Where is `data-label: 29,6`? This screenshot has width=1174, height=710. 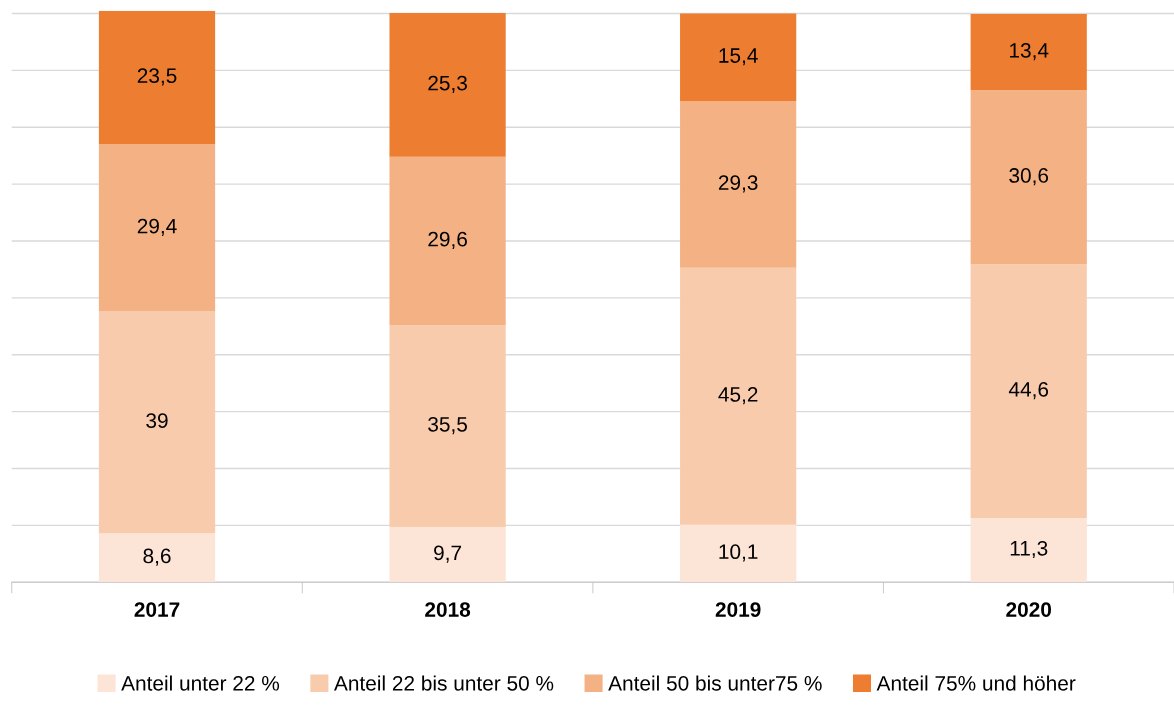
data-label: 29,6 is located at coordinates (447, 240).